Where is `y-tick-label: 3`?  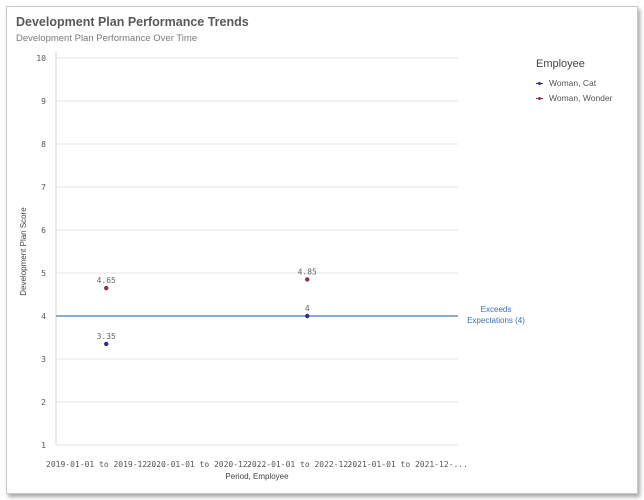
y-tick-label: 3 is located at coordinates (43, 359).